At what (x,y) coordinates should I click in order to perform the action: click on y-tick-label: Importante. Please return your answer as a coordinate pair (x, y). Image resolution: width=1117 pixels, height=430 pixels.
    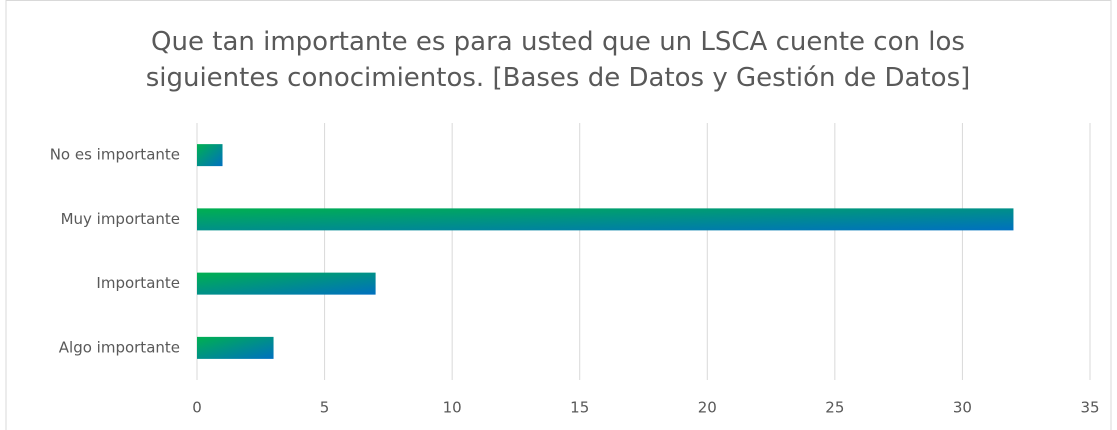
    Looking at the image, I should click on (138, 283).